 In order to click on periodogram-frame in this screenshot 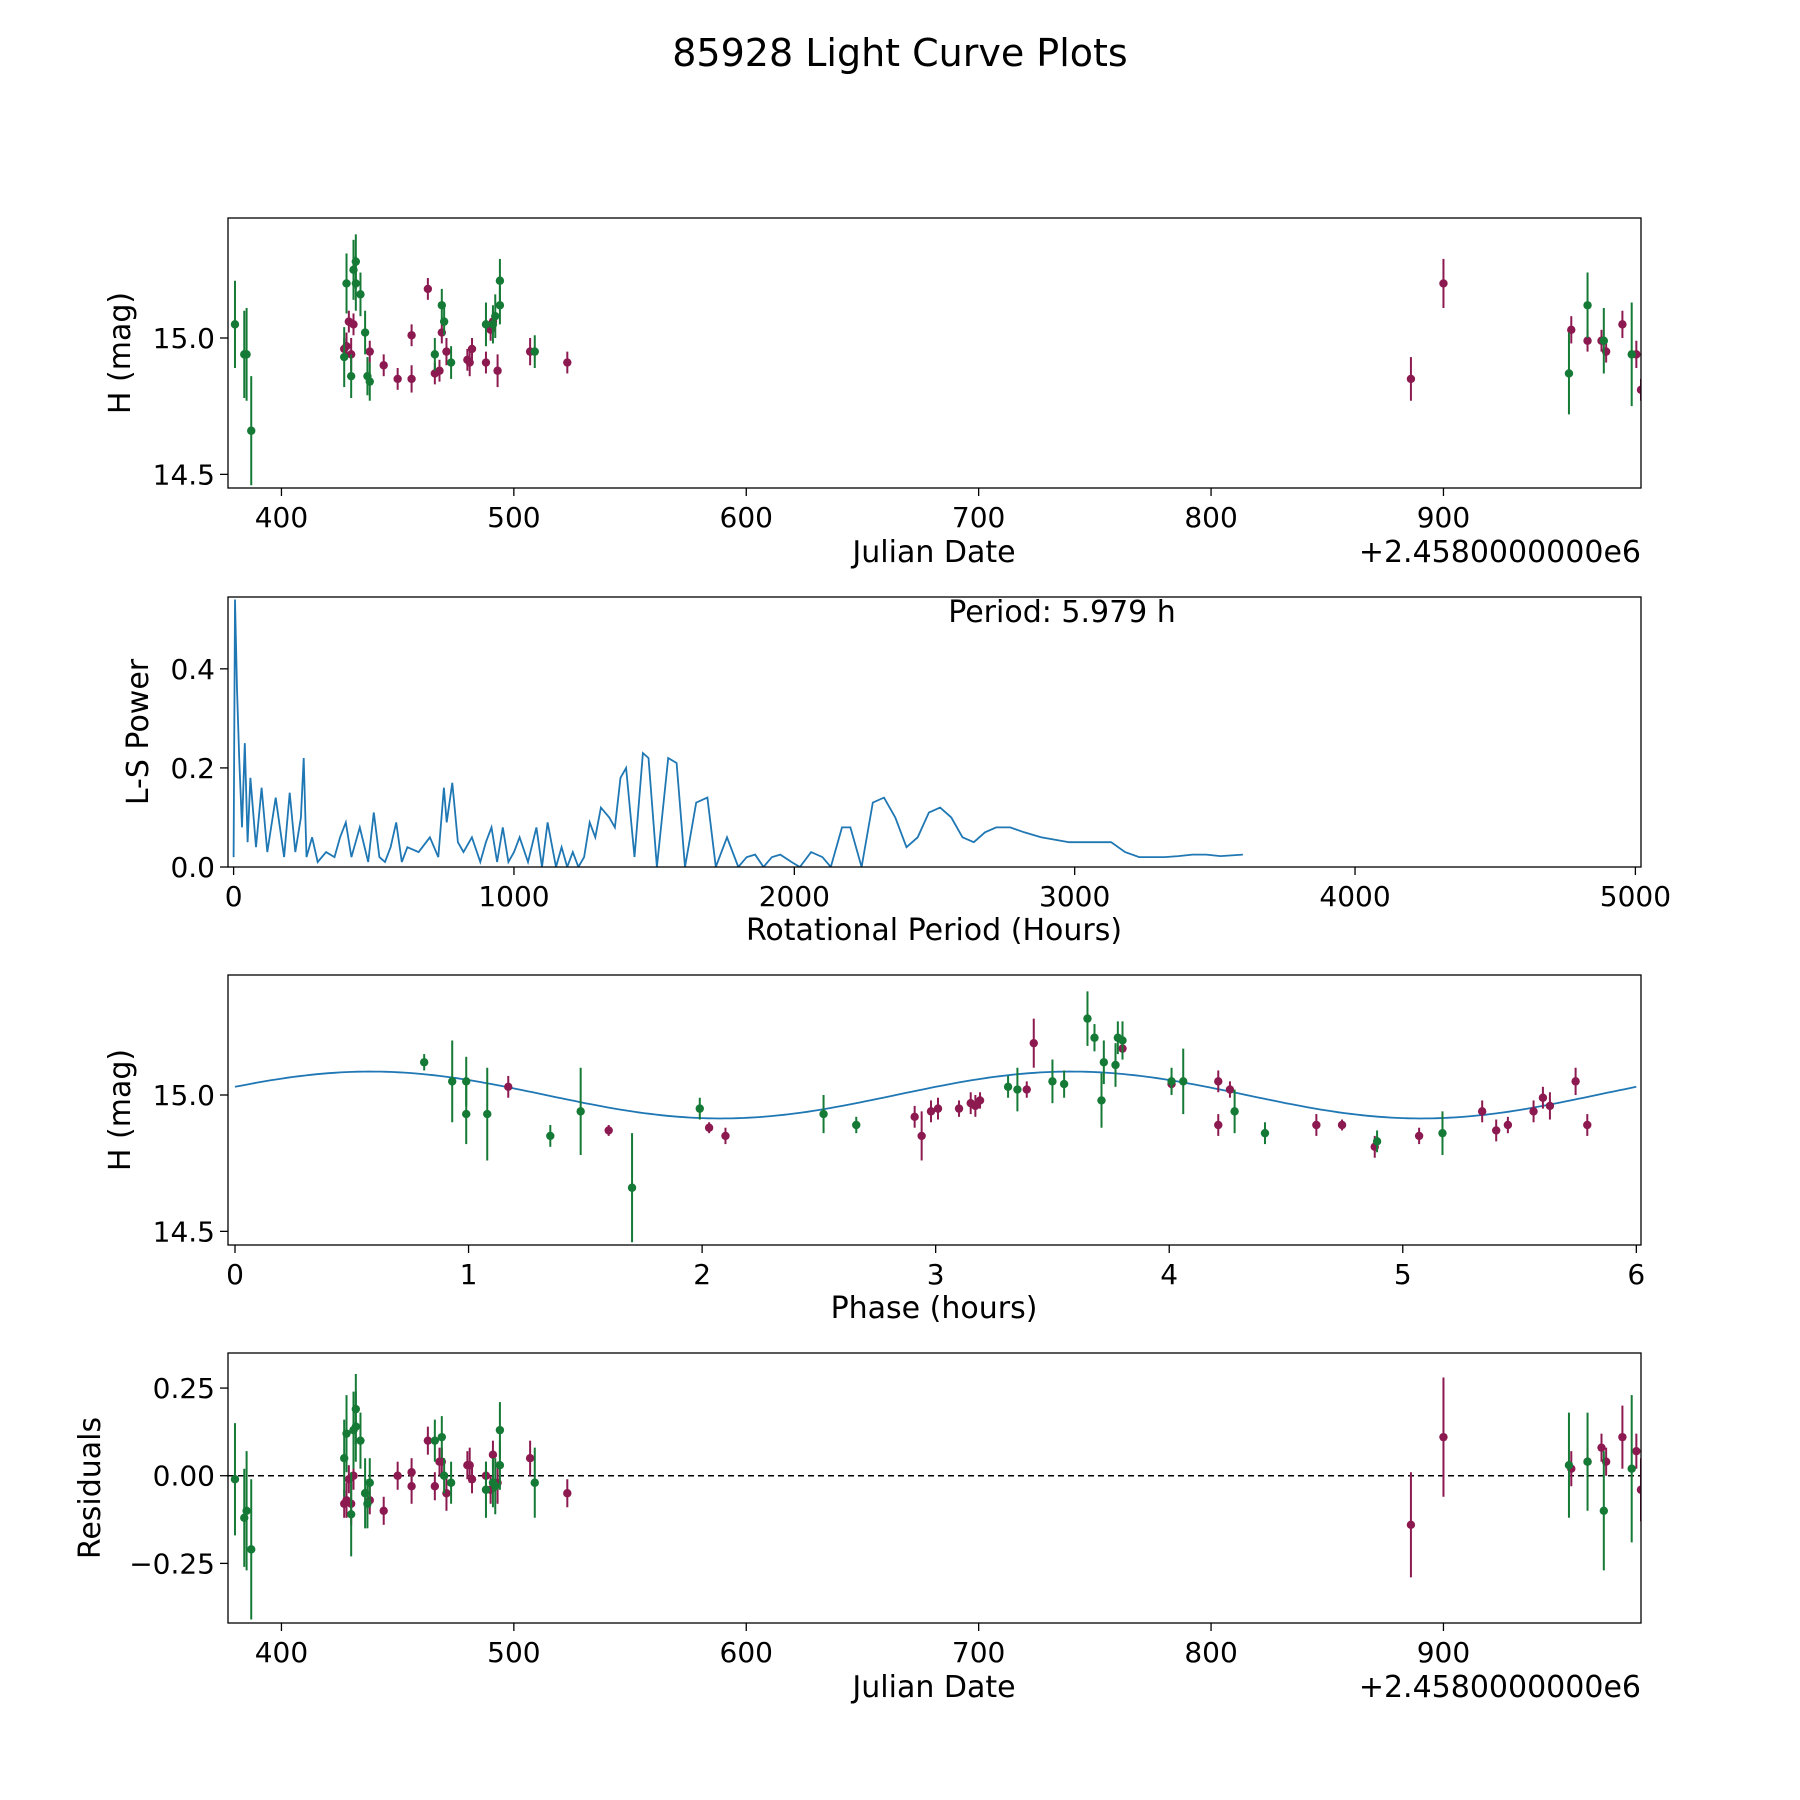, I will do `click(934, 732)`.